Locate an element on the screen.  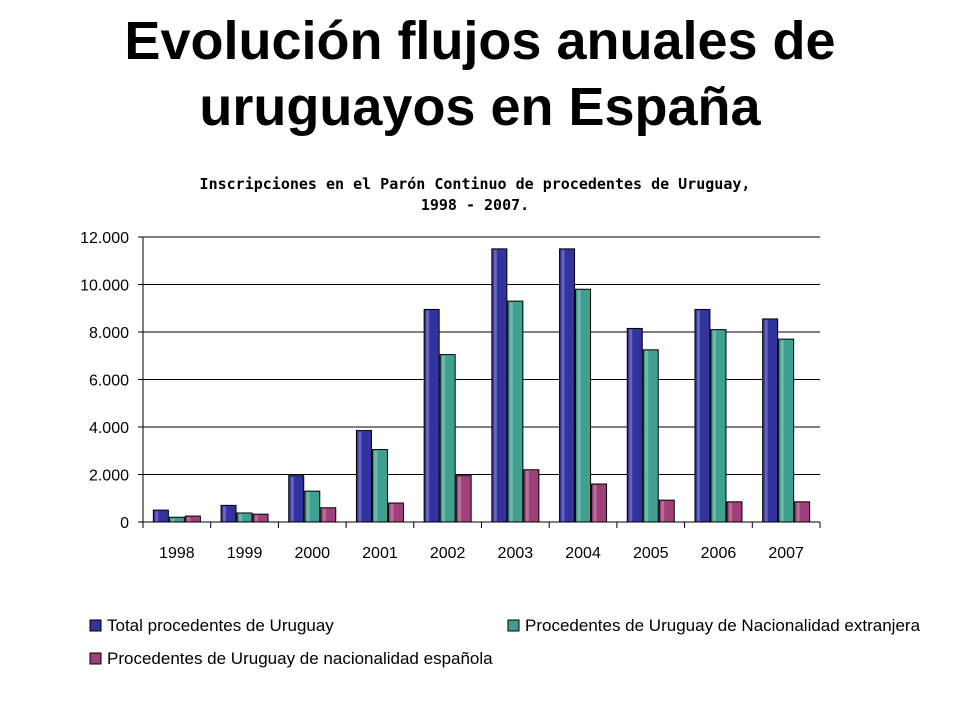
y-tick-label: 8.000 is located at coordinates (109, 333).